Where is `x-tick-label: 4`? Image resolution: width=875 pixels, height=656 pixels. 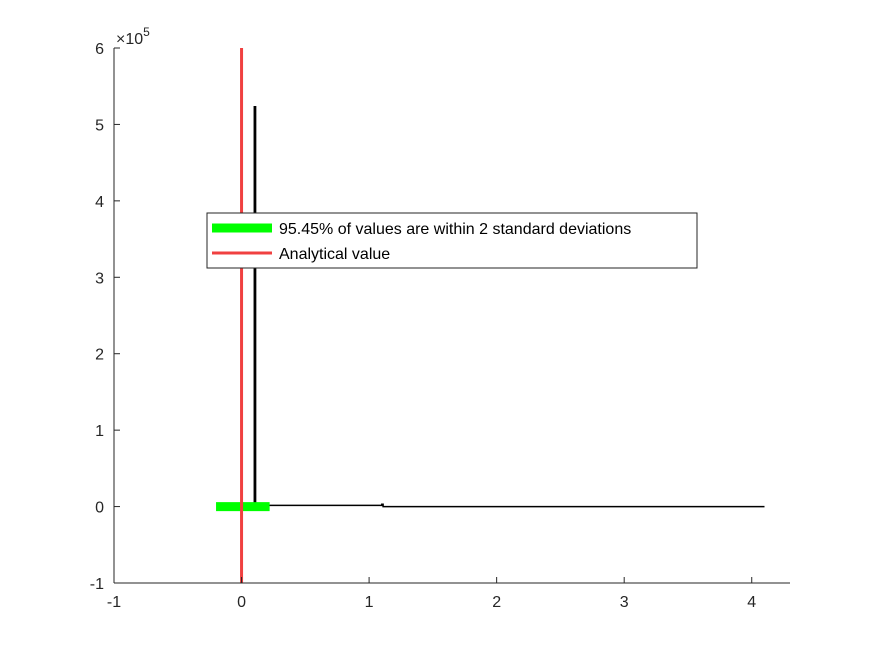
x-tick-label: 4 is located at coordinates (751, 602).